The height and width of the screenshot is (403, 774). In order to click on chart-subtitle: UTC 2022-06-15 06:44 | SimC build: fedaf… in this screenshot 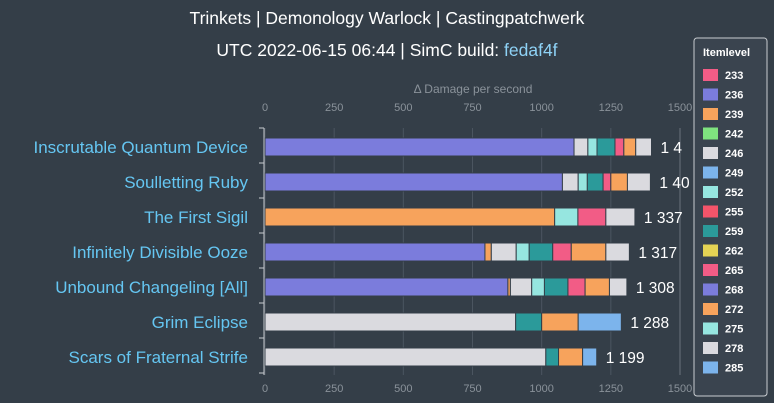, I will do `click(386, 50)`.